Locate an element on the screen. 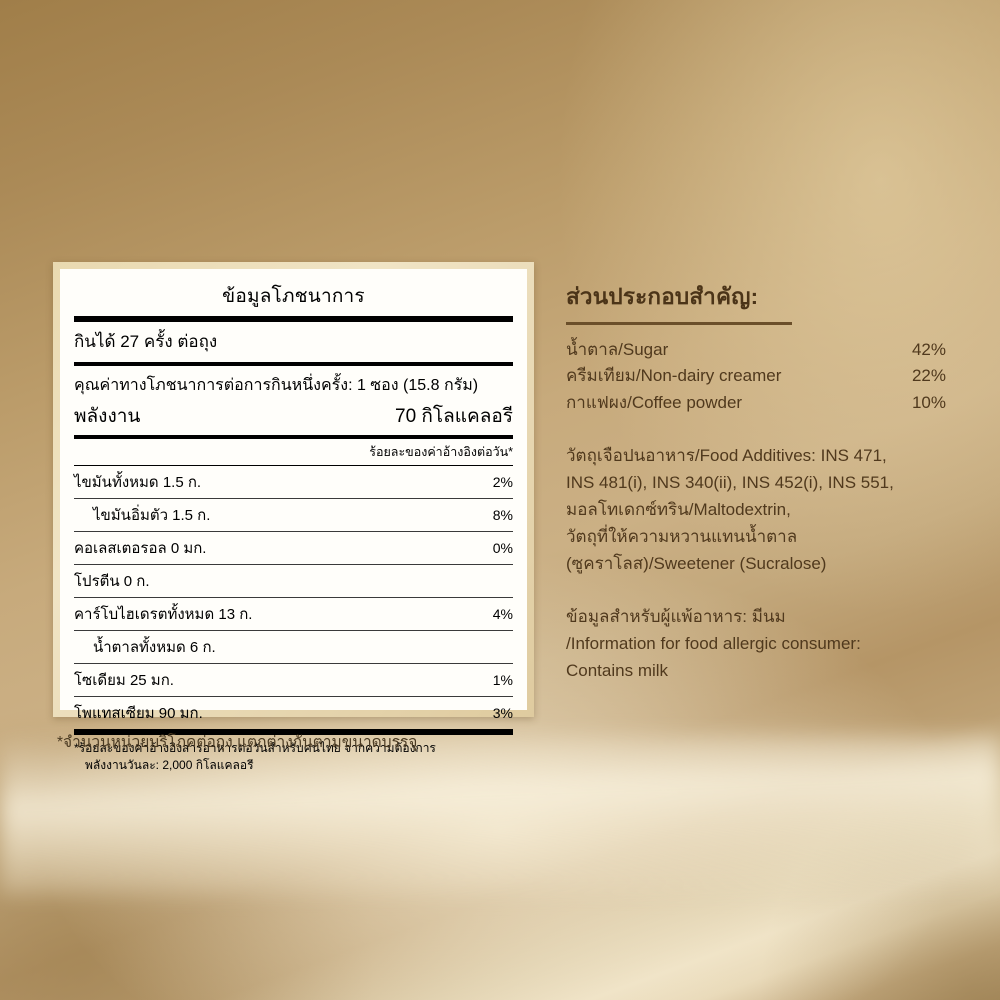 The width and height of the screenshot is (1000, 1000). nutrient-row: ไขมันอิ่มตัว 1.5 ก. 8% is located at coordinates (293, 515).